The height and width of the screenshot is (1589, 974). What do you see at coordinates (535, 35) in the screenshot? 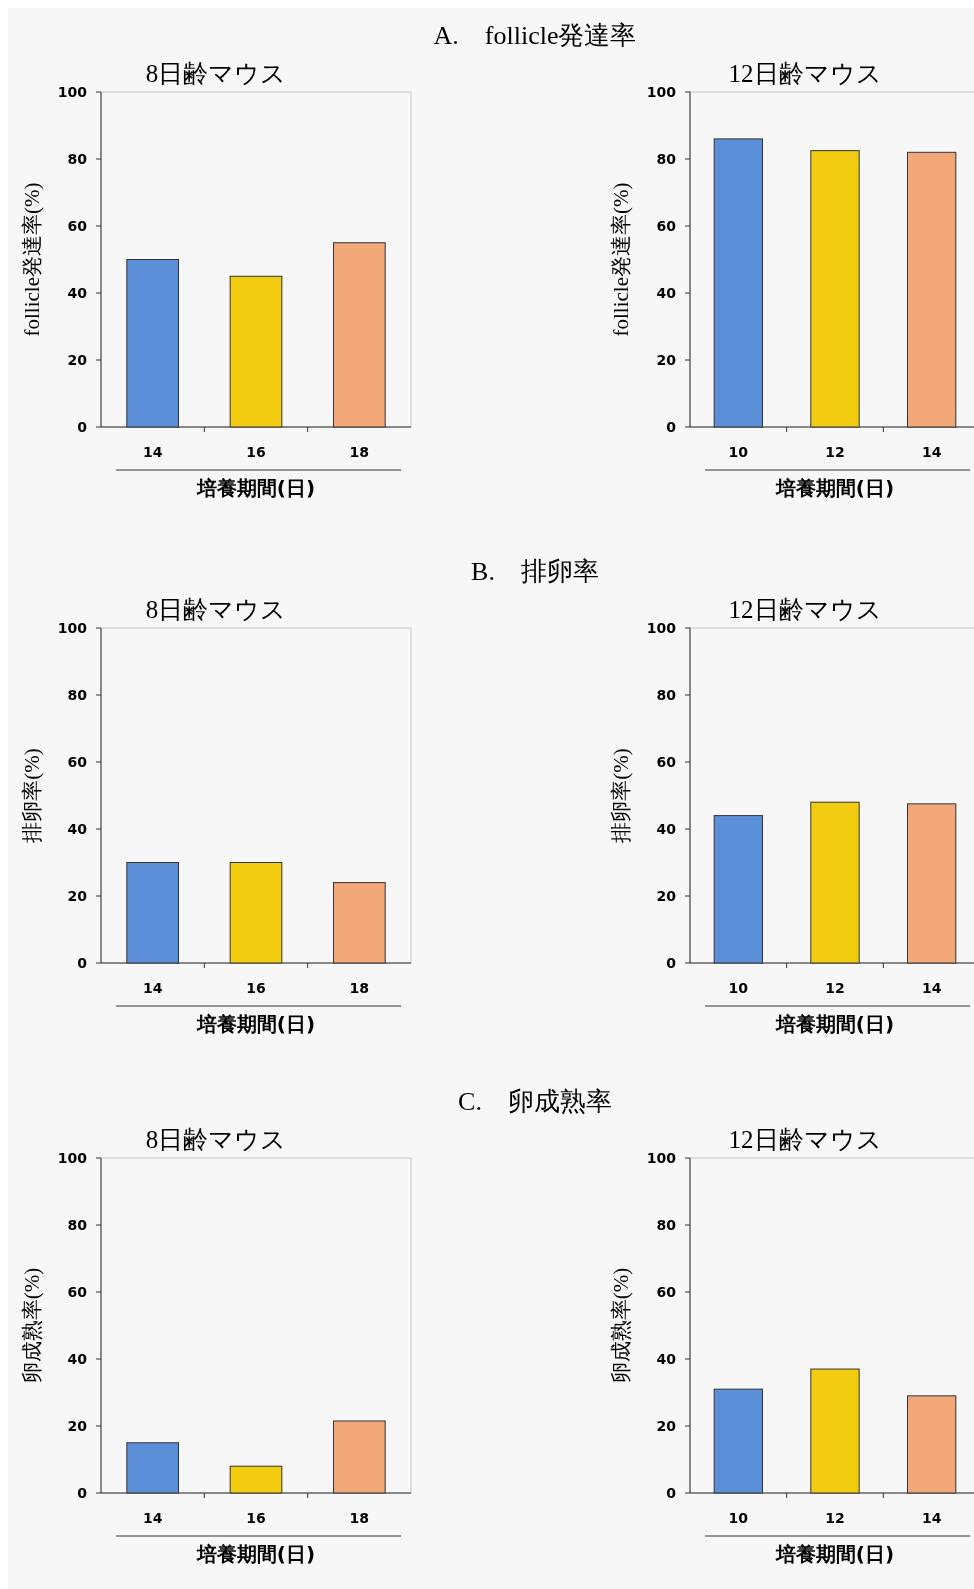
I see `text: A. follicle発達率` at bounding box center [535, 35].